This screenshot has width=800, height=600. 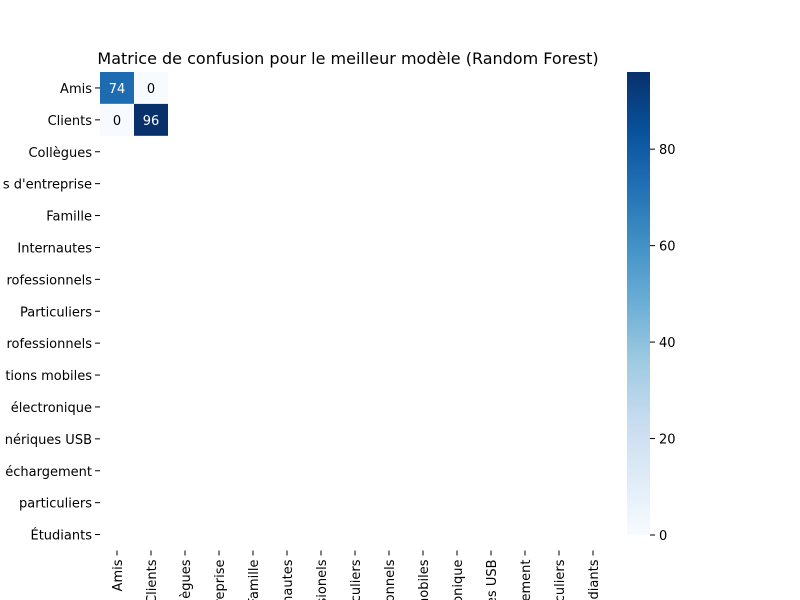 What do you see at coordinates (663, 536) in the screenshot?
I see `colorbar-tick-label: 0` at bounding box center [663, 536].